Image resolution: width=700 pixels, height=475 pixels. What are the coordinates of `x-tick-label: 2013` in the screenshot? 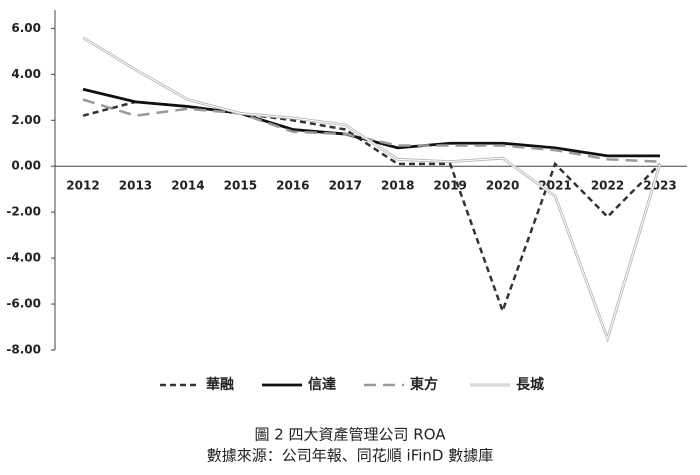 It's located at (135, 186).